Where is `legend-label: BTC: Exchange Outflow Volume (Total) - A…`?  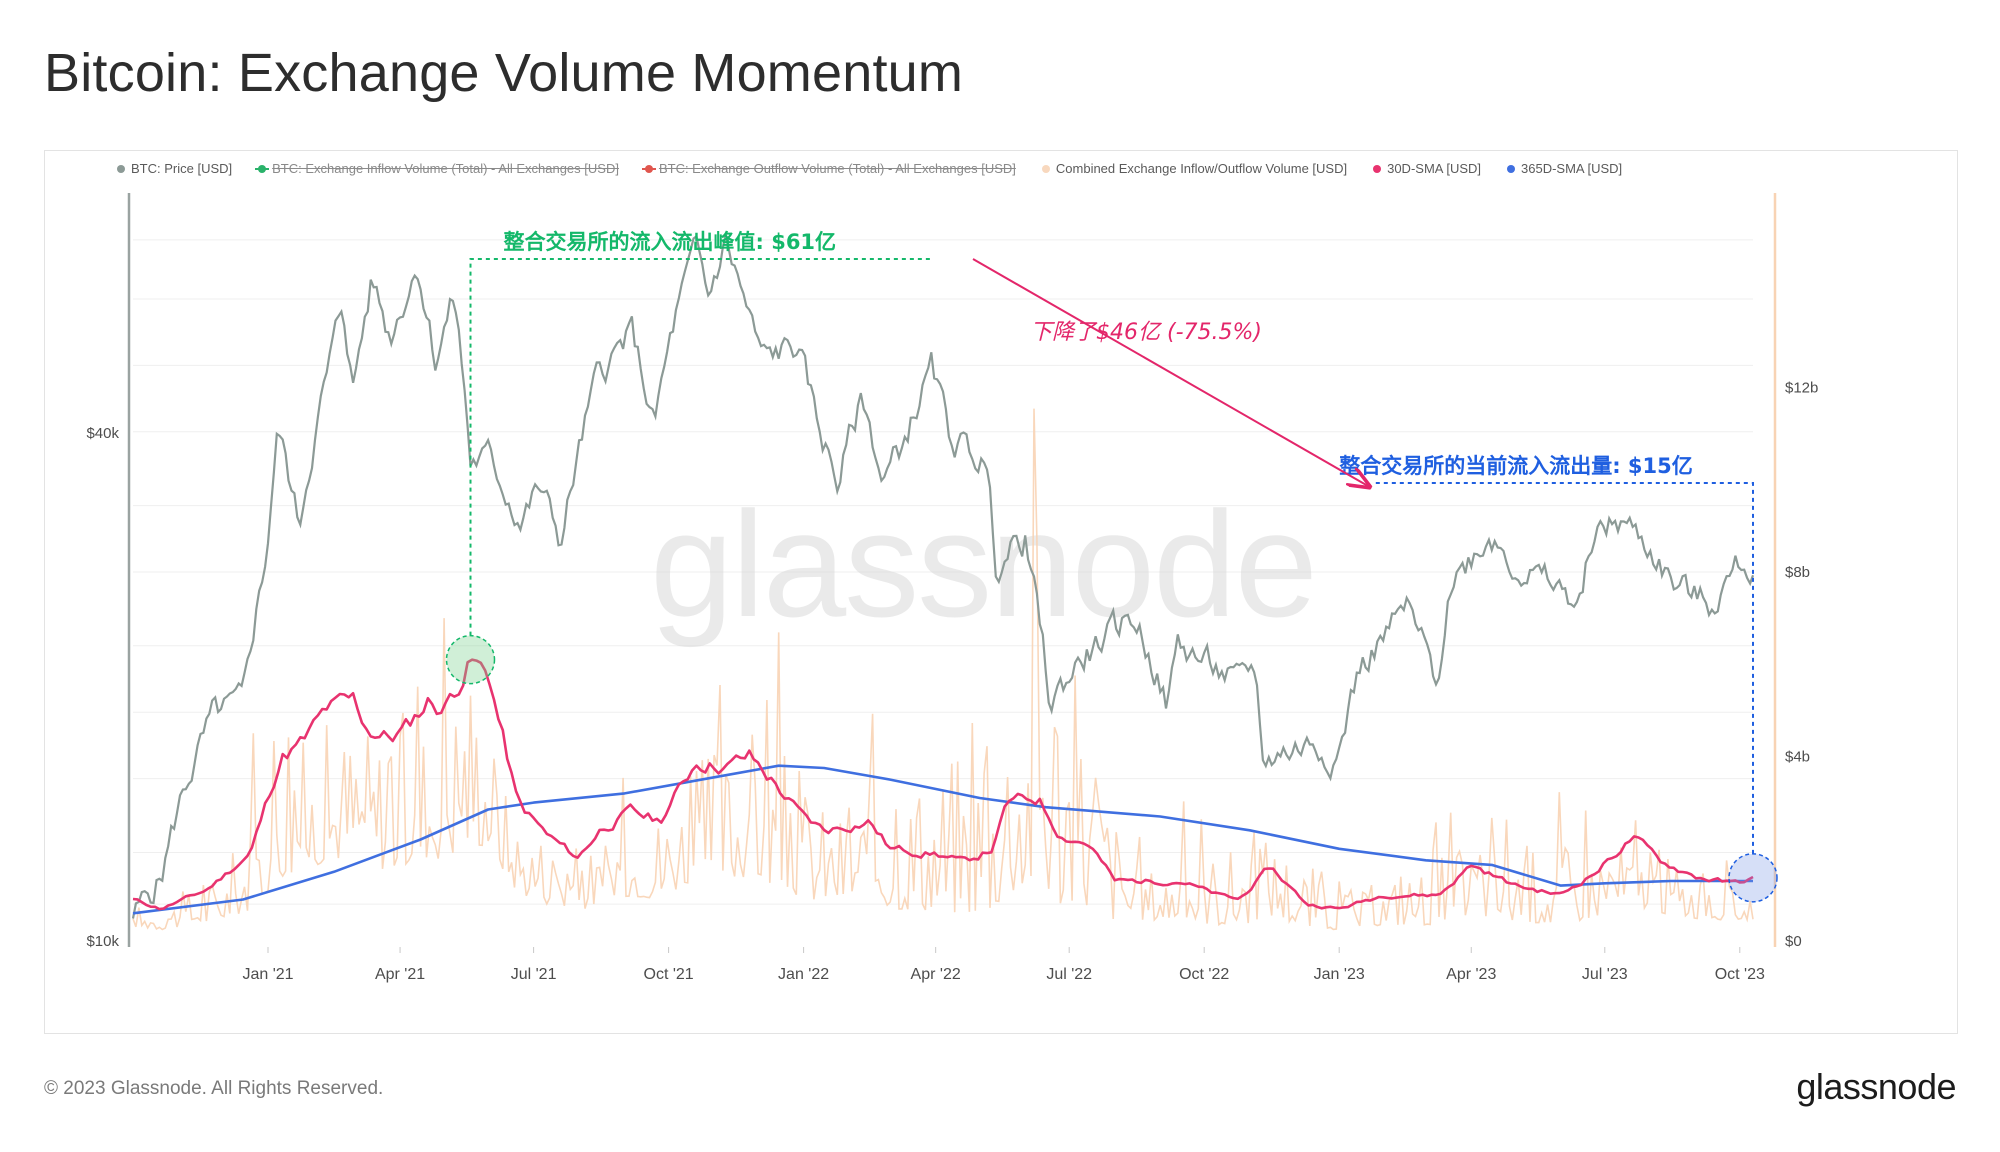 legend-label: BTC: Exchange Outflow Volume (Total) - A… is located at coordinates (837, 168).